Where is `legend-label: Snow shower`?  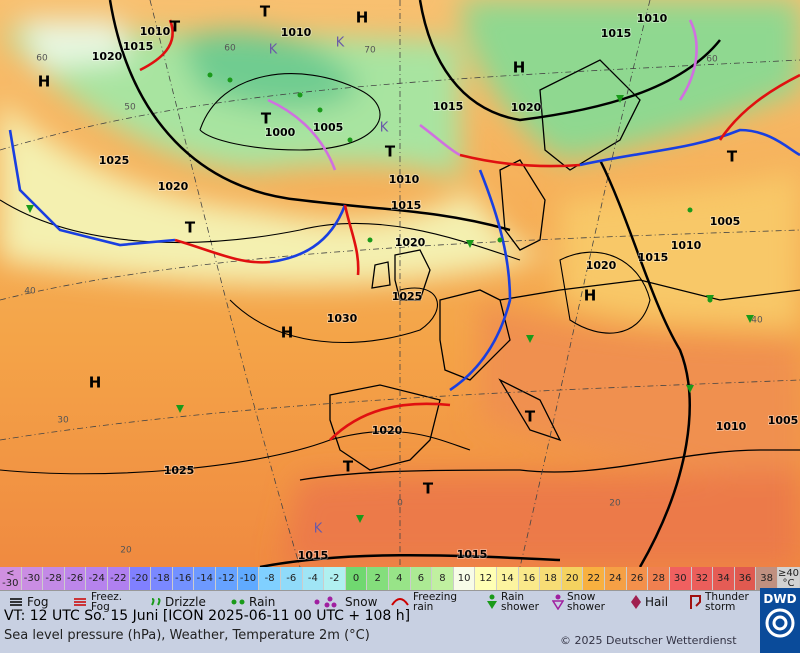
legend-label: Snow shower is located at coordinates (586, 602).